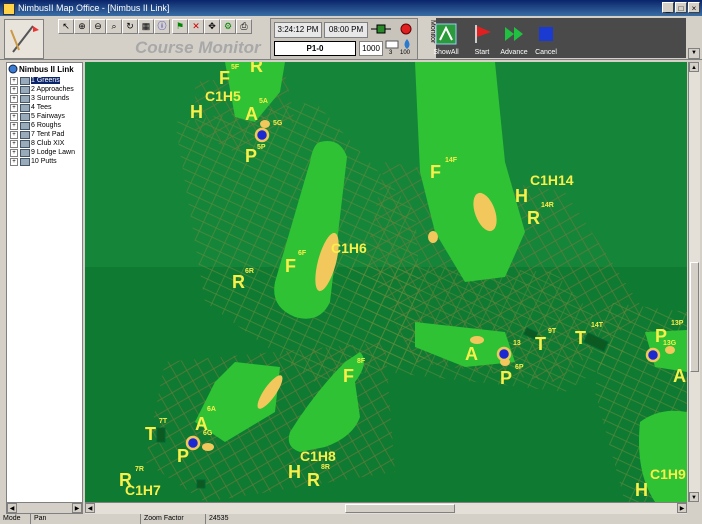 Image resolution: width=702 pixels, height=524 pixels. What do you see at coordinates (98, 26) in the screenshot?
I see `zoom-out-button: ⊖` at bounding box center [98, 26].